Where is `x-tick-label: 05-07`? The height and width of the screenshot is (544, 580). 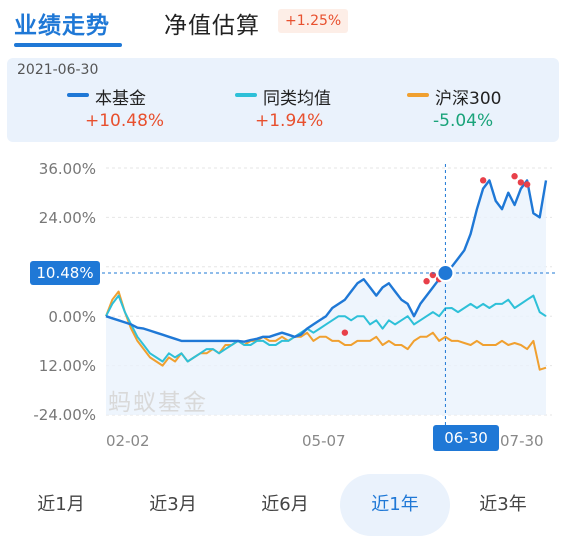 x-tick-label: 05-07 is located at coordinates (324, 441).